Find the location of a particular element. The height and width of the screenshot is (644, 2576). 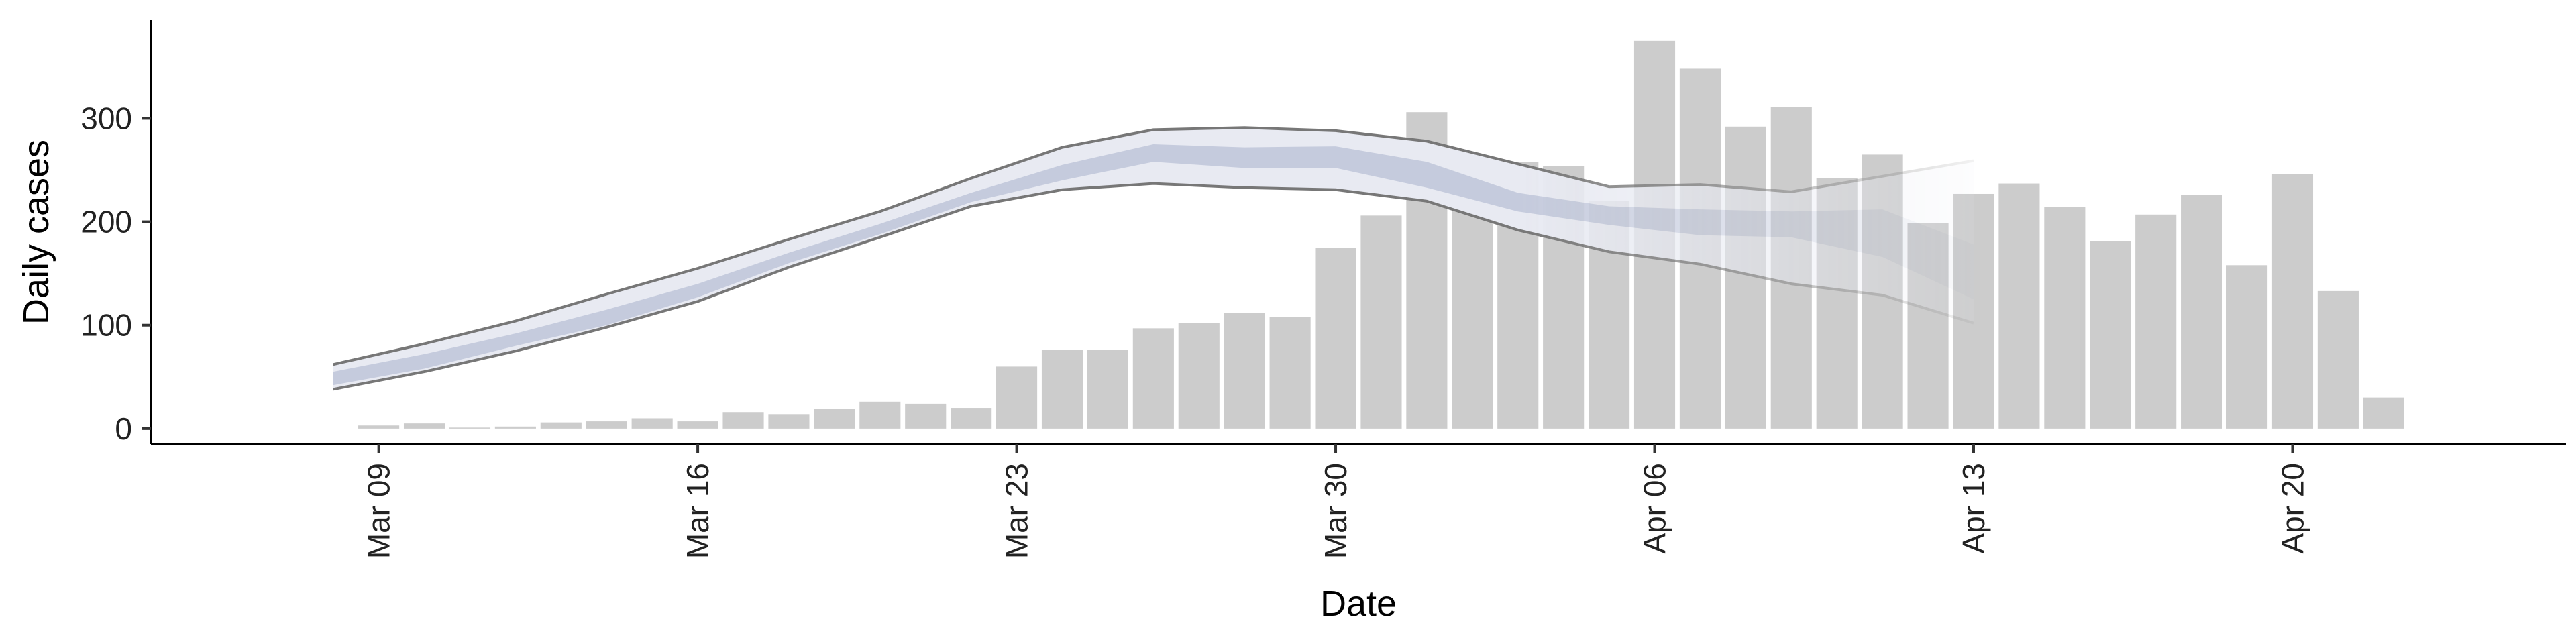

x-tick-label: Mar 30 is located at coordinates (1335, 511).